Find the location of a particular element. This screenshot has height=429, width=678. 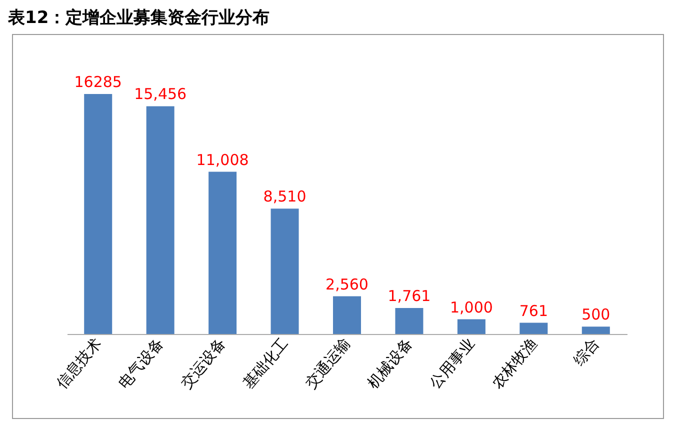

x-tick-label: 基础化工 is located at coordinates (265, 363).